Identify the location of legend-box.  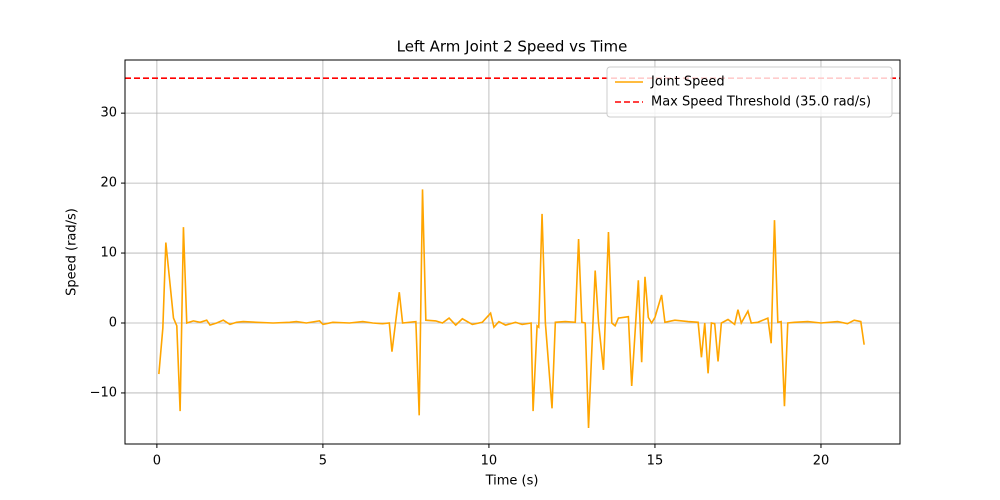
(749, 92).